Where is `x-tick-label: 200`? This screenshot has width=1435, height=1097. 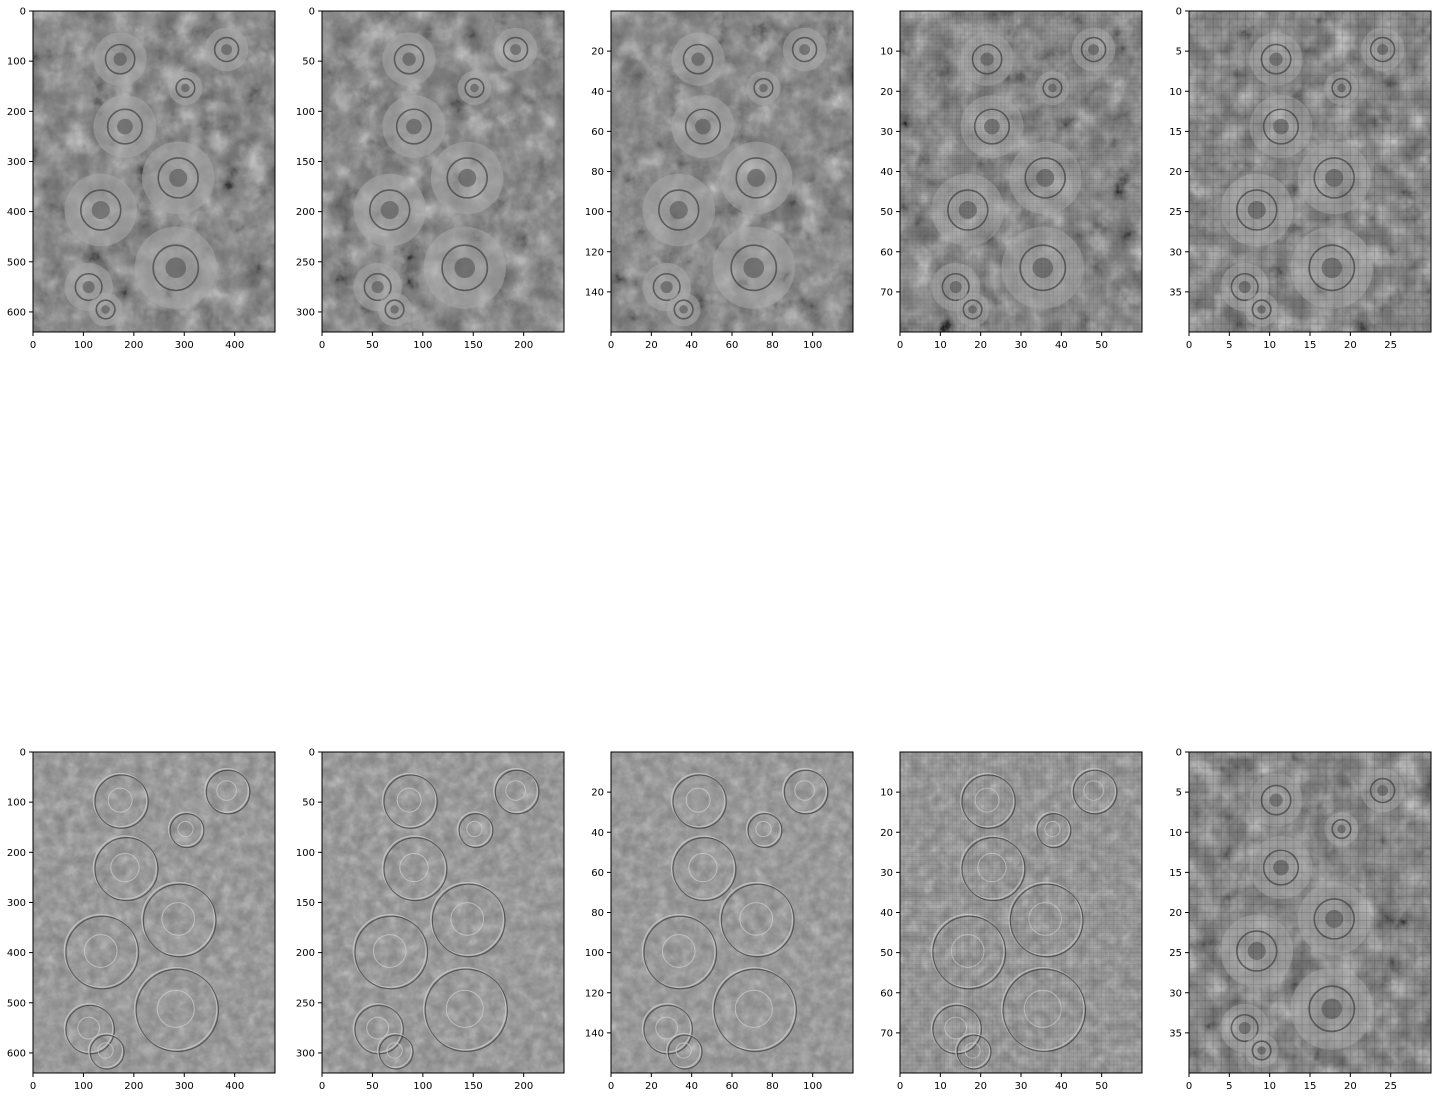 x-tick-label: 200 is located at coordinates (523, 1086).